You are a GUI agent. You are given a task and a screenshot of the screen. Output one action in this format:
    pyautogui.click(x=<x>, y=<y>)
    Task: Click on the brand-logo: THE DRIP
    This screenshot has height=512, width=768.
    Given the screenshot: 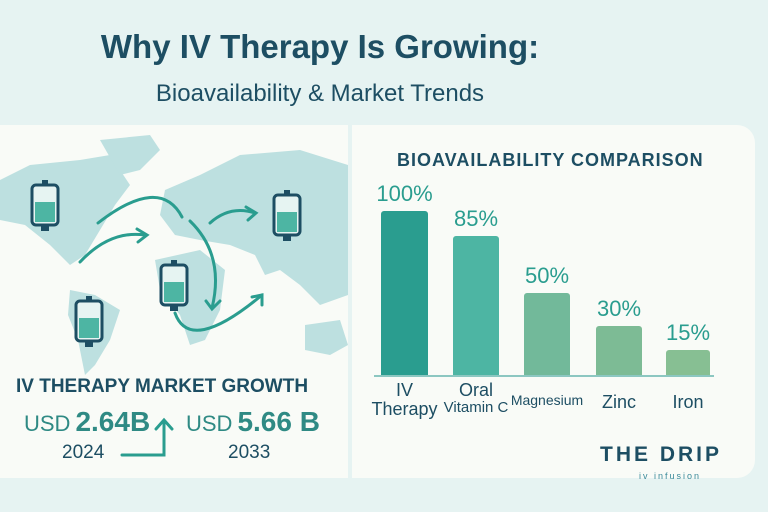 What is the action you would take?
    pyautogui.click(x=661, y=454)
    